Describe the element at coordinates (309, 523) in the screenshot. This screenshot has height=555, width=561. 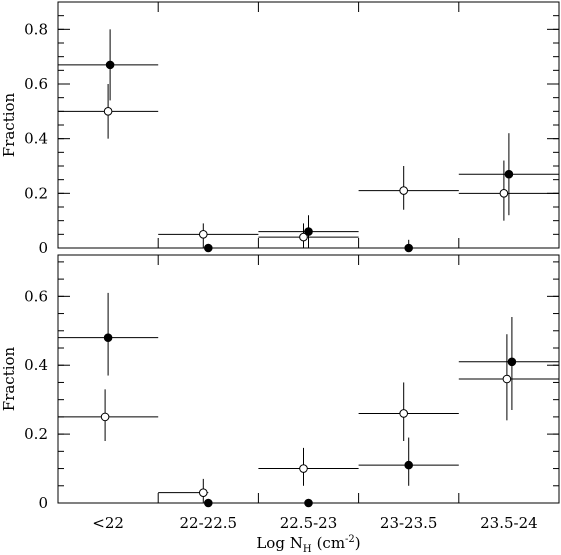
I see `x-tick-label: 22.5-23` at that location.